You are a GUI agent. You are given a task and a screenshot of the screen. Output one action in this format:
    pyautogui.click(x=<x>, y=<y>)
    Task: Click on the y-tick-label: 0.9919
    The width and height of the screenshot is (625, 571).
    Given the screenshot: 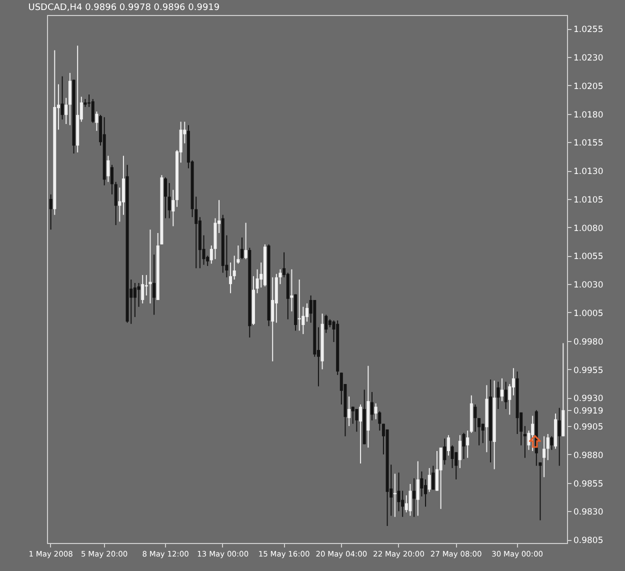 What is the action you would take?
    pyautogui.click(x=589, y=411)
    